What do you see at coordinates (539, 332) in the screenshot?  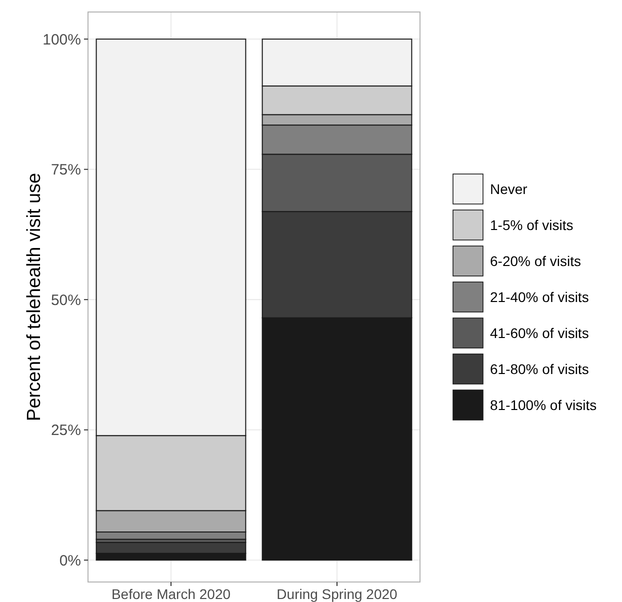 I see `legend-label: 41-60% of visits` at bounding box center [539, 332].